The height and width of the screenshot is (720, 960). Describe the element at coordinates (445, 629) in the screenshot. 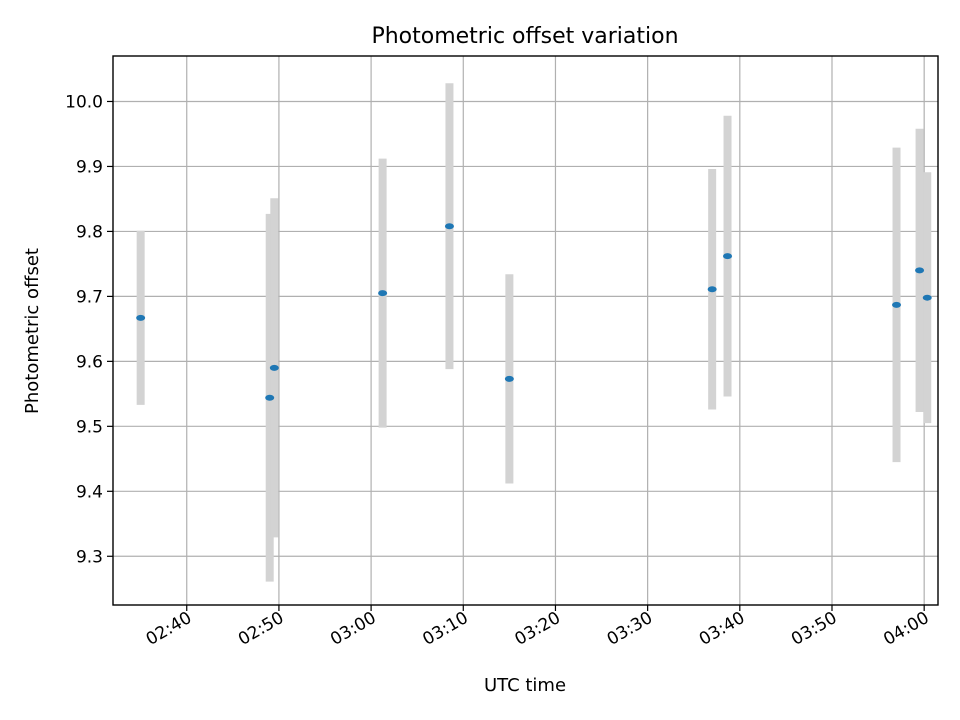

I see `x-tick-label: 03:10` at that location.